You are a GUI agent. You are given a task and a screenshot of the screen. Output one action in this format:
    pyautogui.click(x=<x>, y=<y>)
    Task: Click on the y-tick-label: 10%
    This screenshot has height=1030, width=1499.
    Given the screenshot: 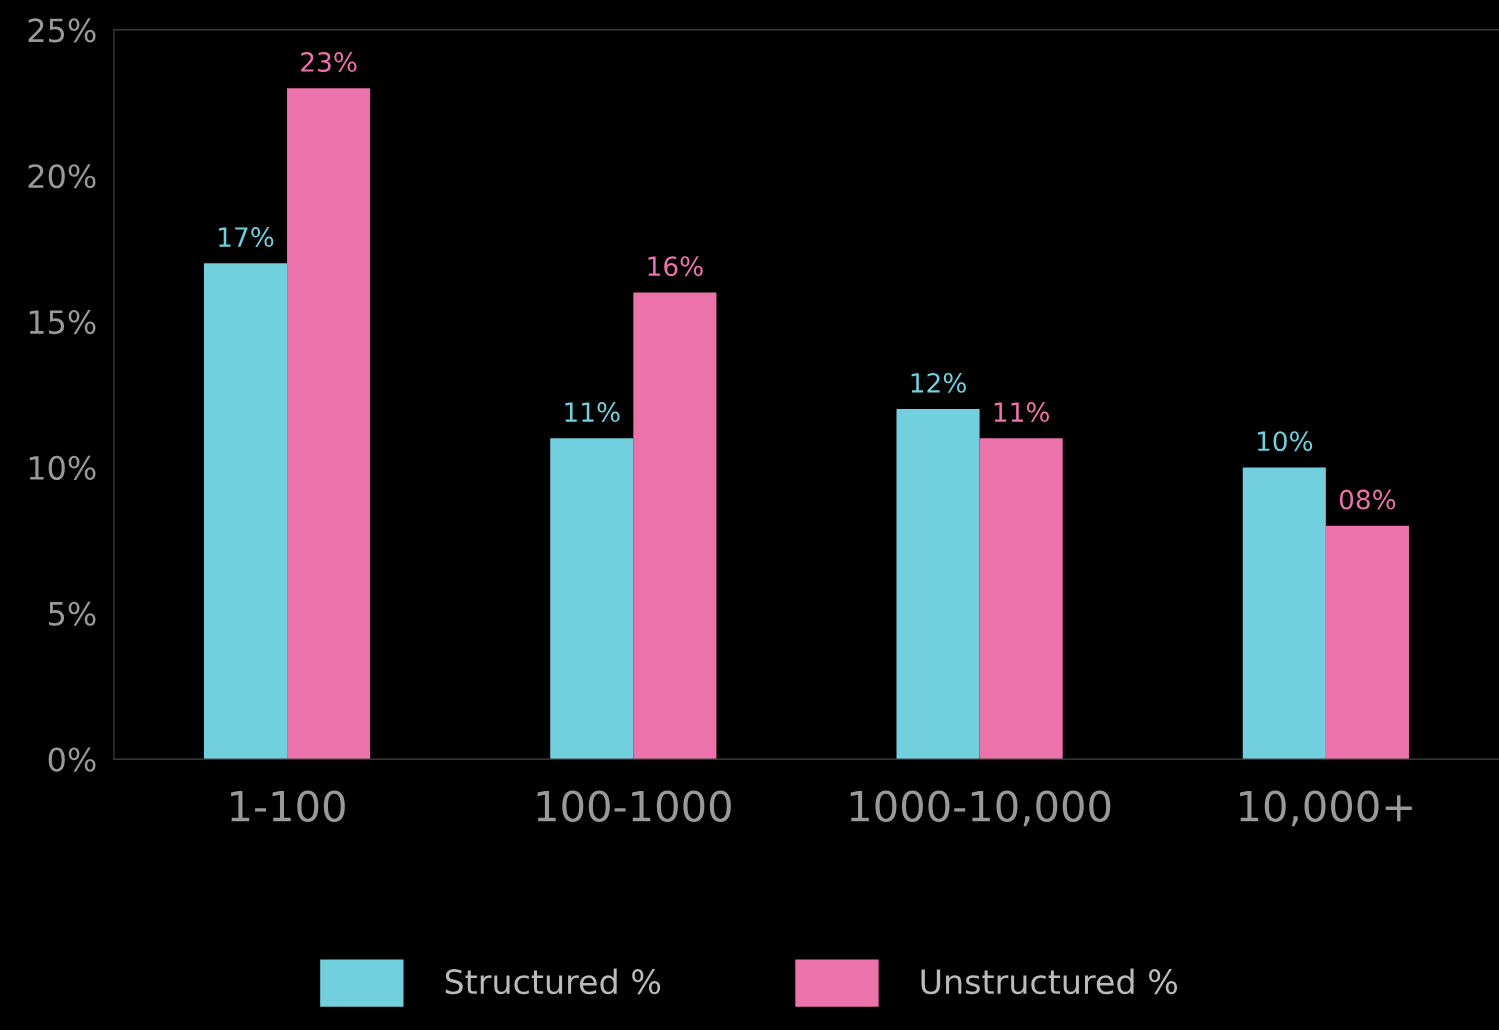 What is the action you would take?
    pyautogui.click(x=62, y=467)
    